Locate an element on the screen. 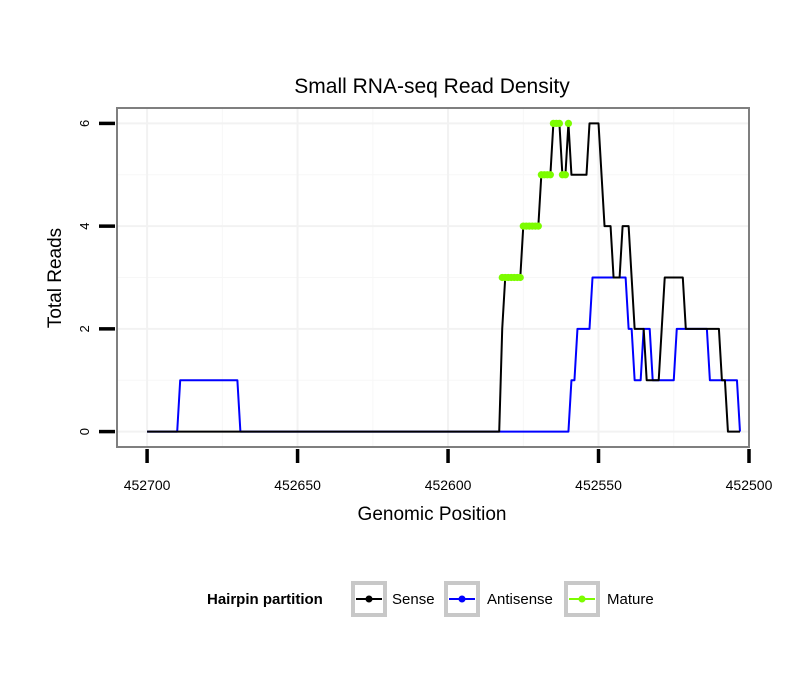 Image resolution: width=810 pixels, height=690 pixels. x-tick-label: 452500 is located at coordinates (749, 485).